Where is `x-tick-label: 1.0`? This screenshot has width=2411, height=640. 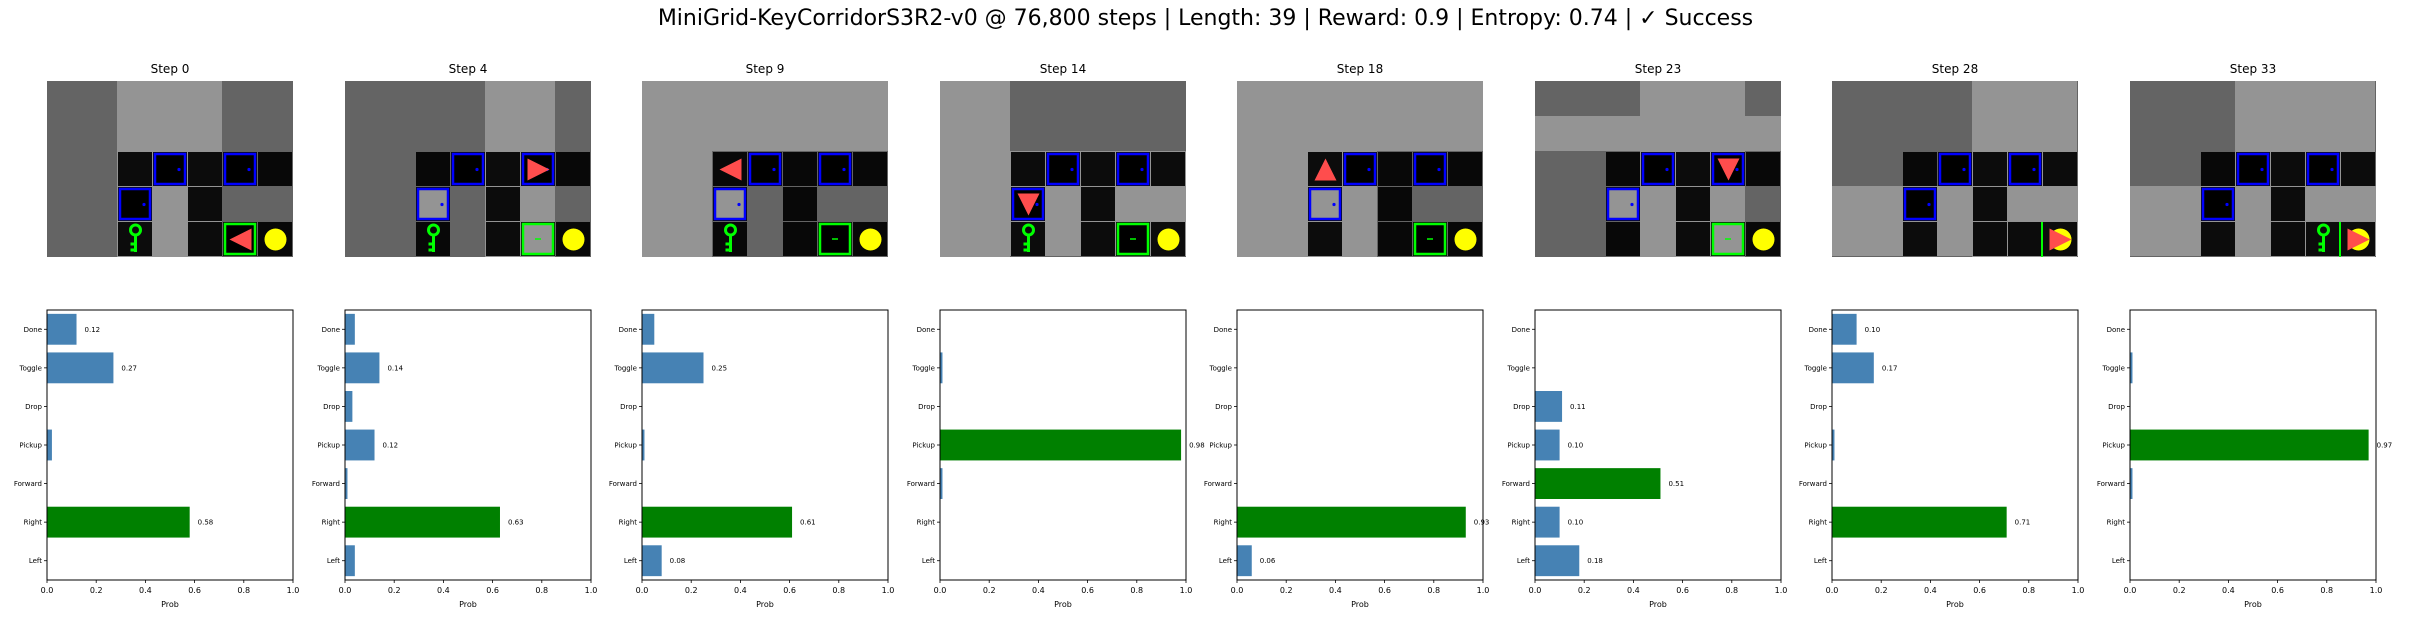
x-tick-label: 1.0 is located at coordinates (2078, 590).